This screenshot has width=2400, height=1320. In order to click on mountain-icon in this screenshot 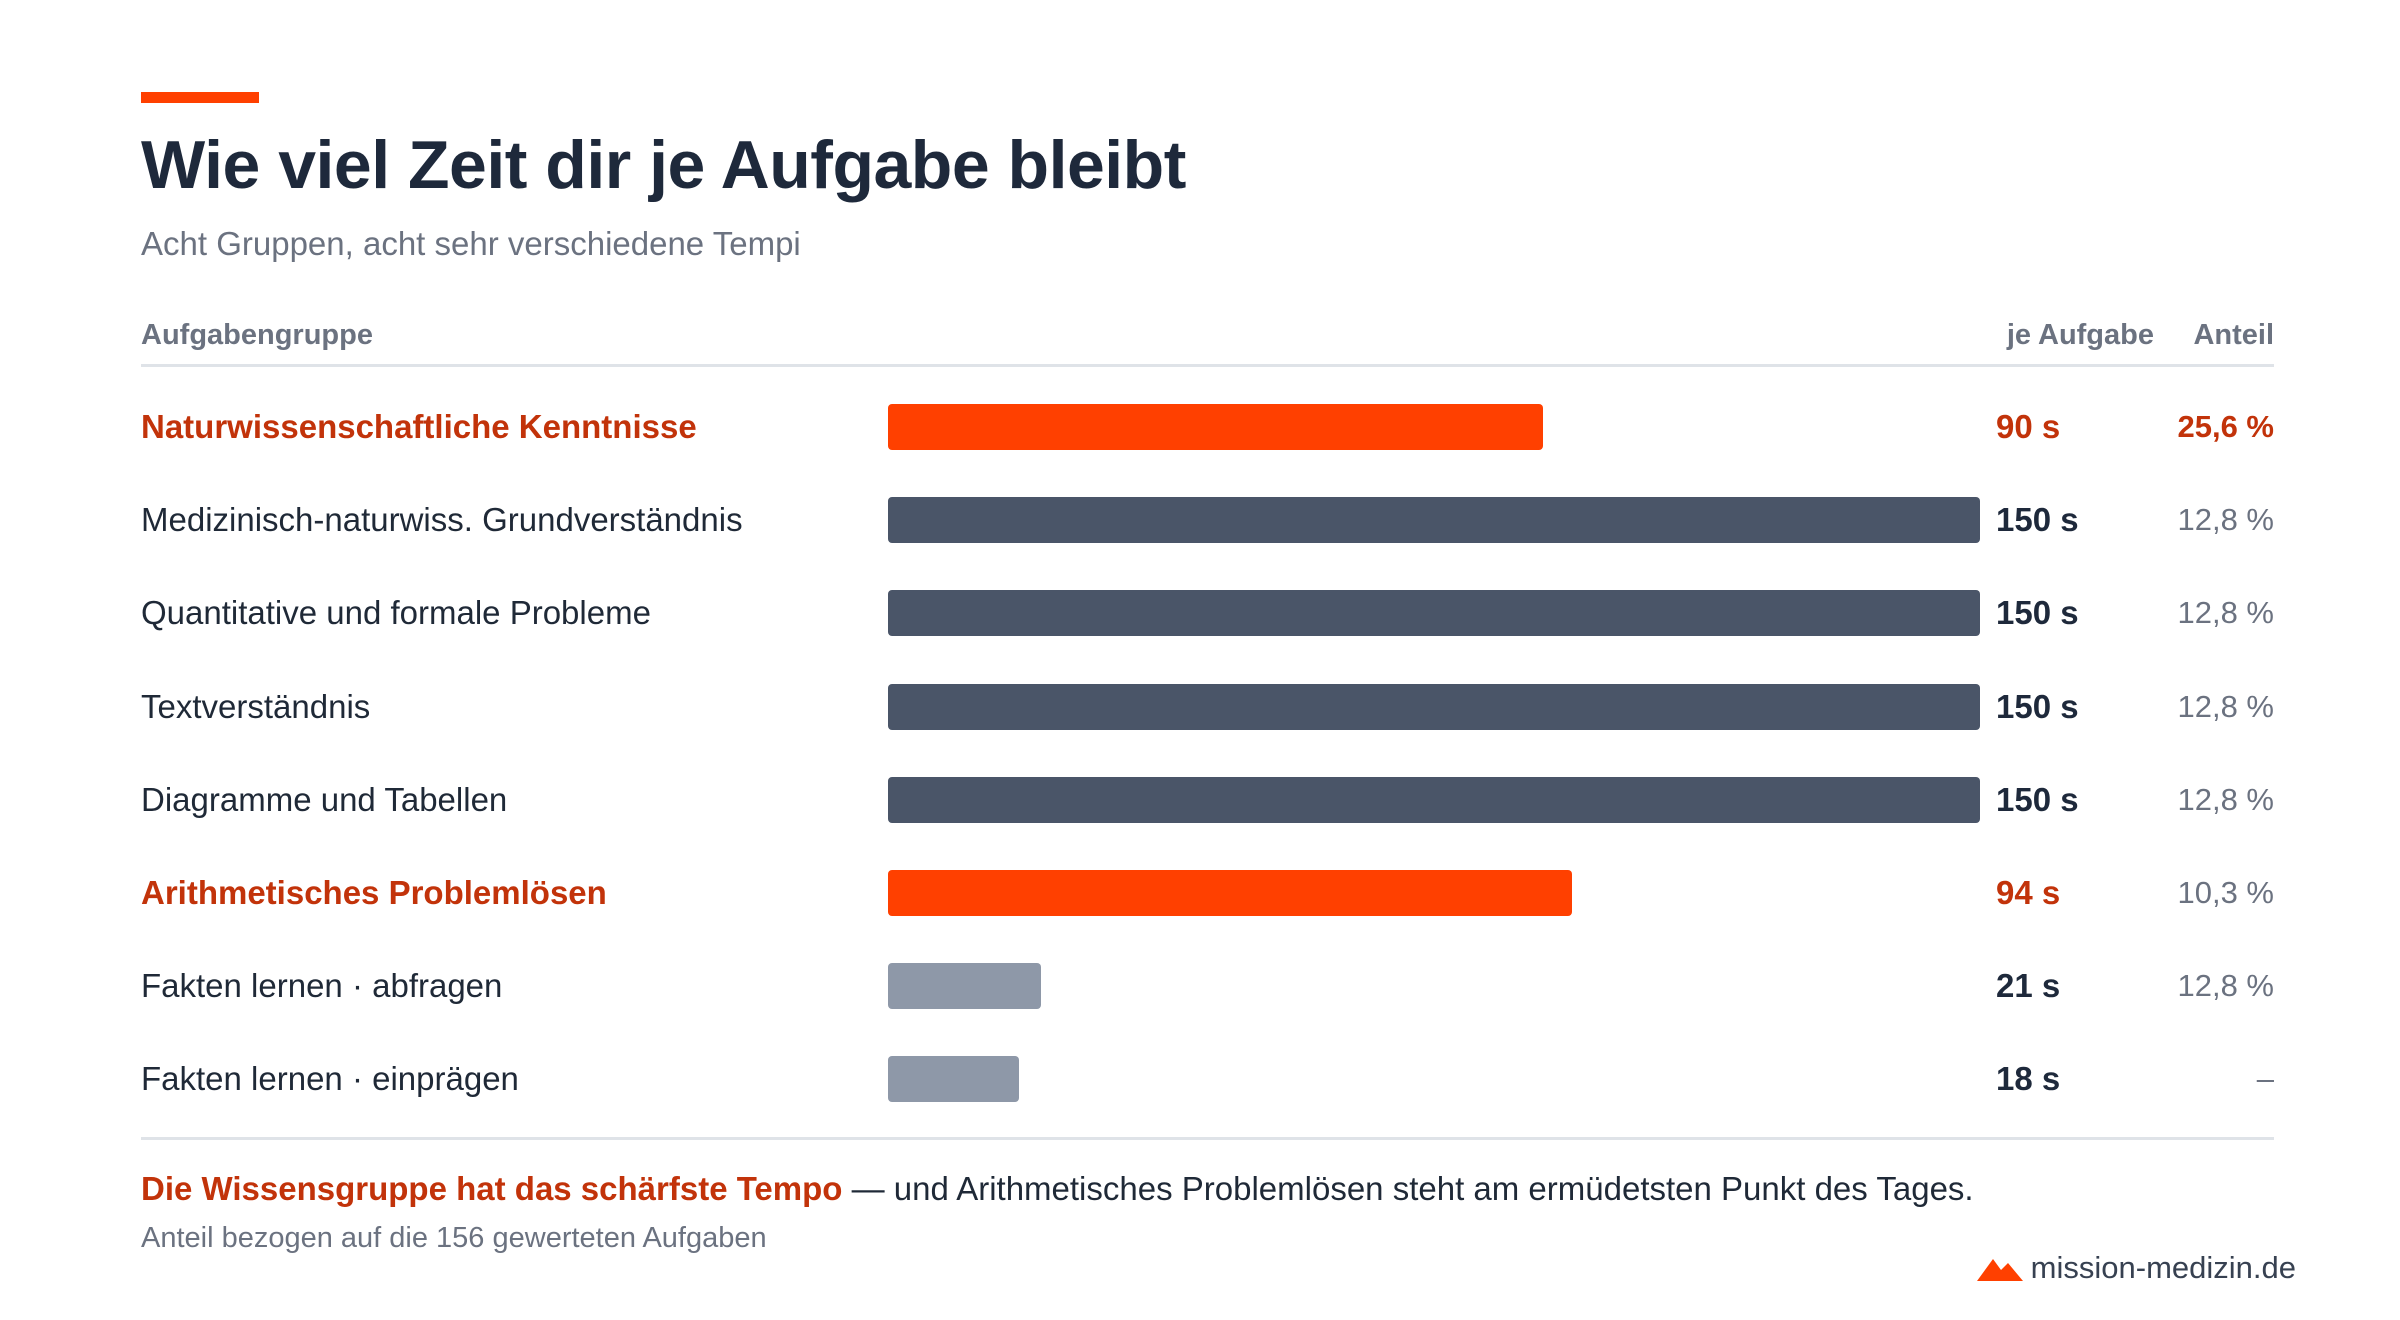, I will do `click(1999, 1270)`.